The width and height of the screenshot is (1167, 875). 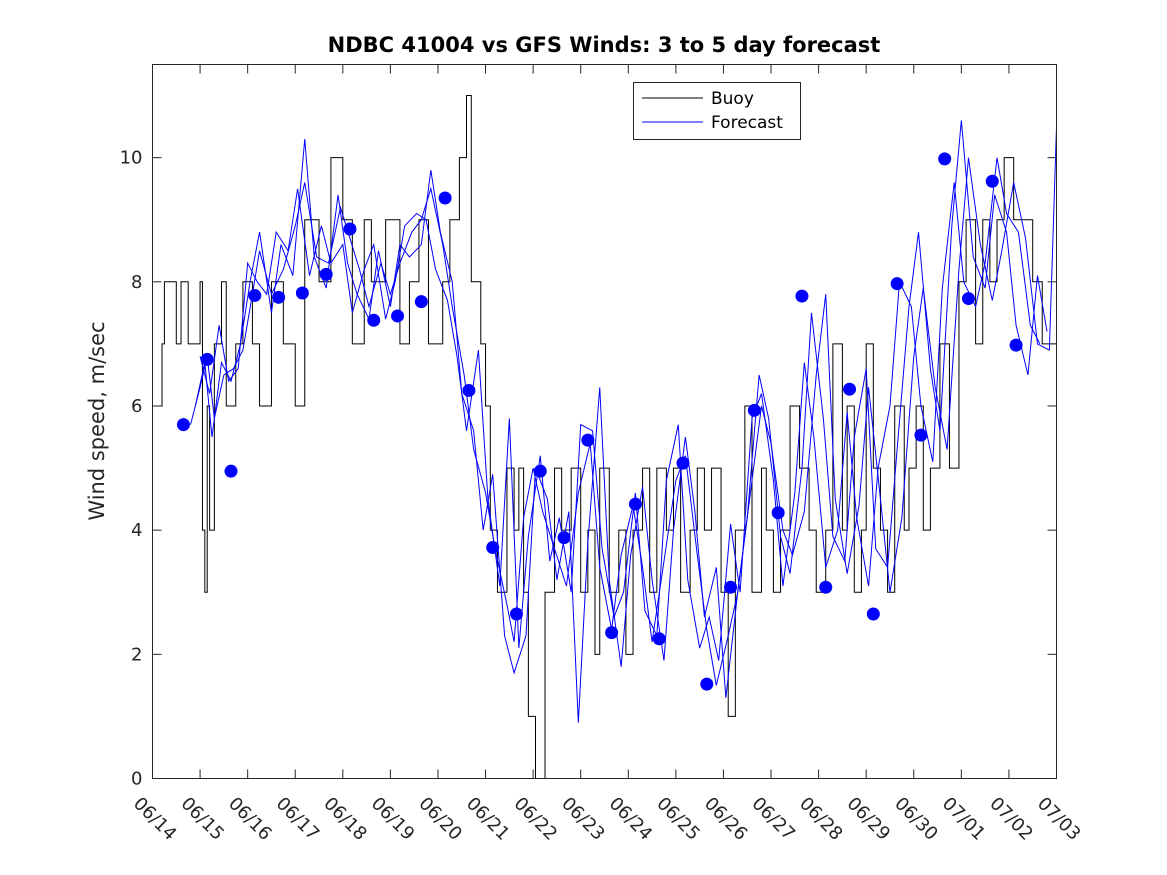 I want to click on y-tick-label: 6, so click(x=136, y=406).